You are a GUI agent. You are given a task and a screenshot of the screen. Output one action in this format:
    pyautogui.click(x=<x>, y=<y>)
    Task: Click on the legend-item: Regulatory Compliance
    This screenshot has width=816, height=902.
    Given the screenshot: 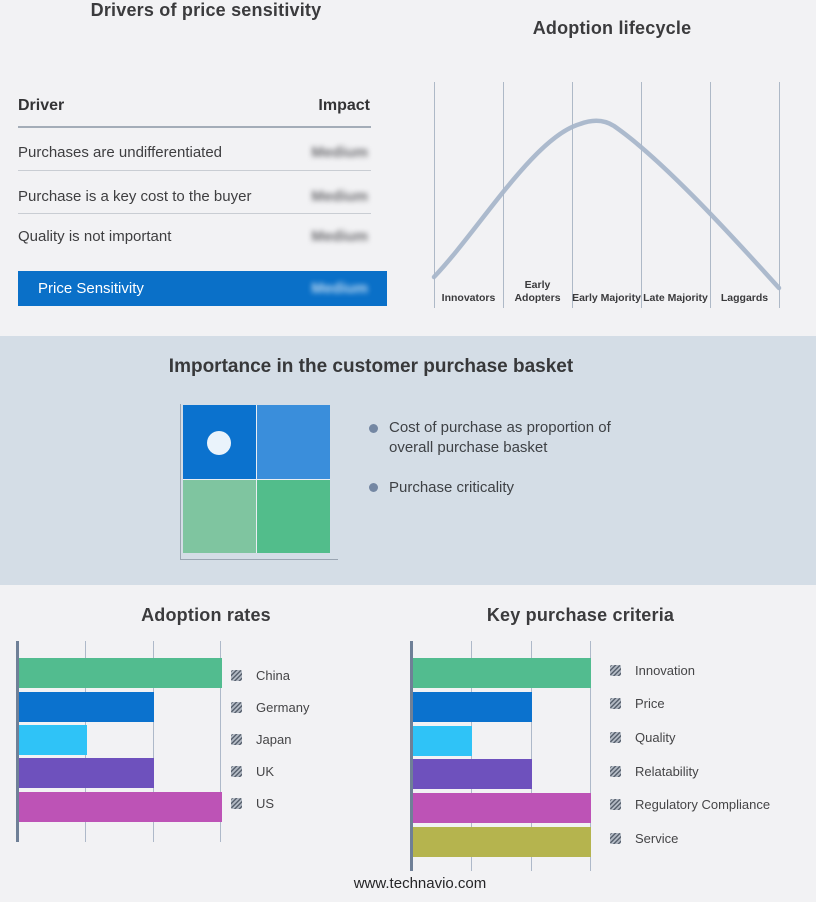 What is the action you would take?
    pyautogui.click(x=690, y=804)
    